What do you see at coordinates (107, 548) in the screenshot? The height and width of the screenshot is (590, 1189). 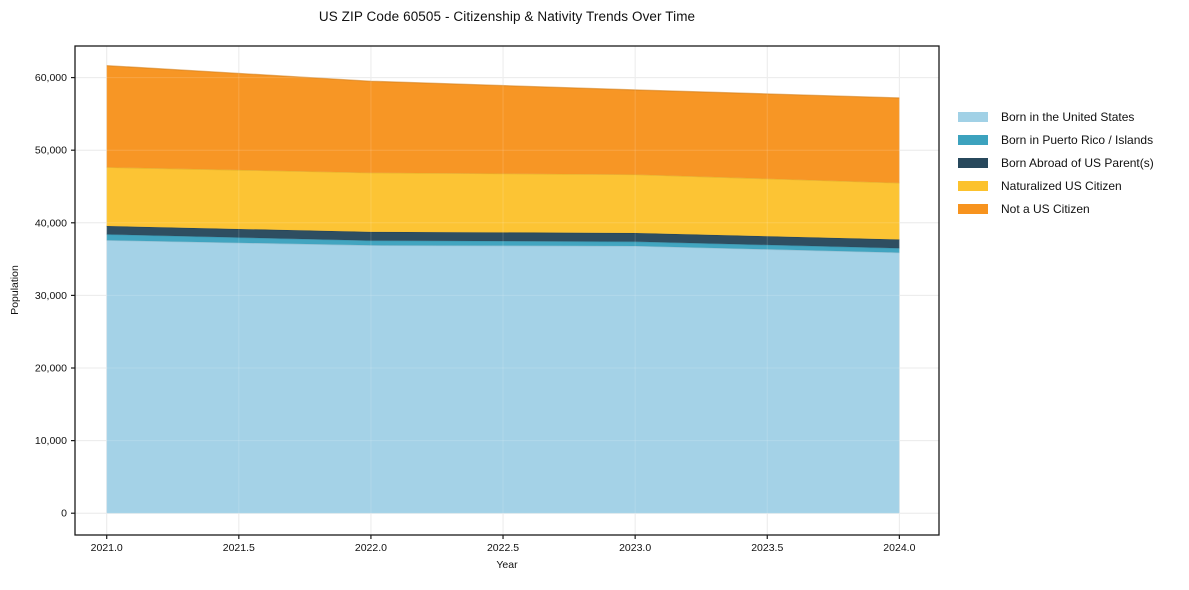 I see `x-tick-label: 2021.0` at bounding box center [107, 548].